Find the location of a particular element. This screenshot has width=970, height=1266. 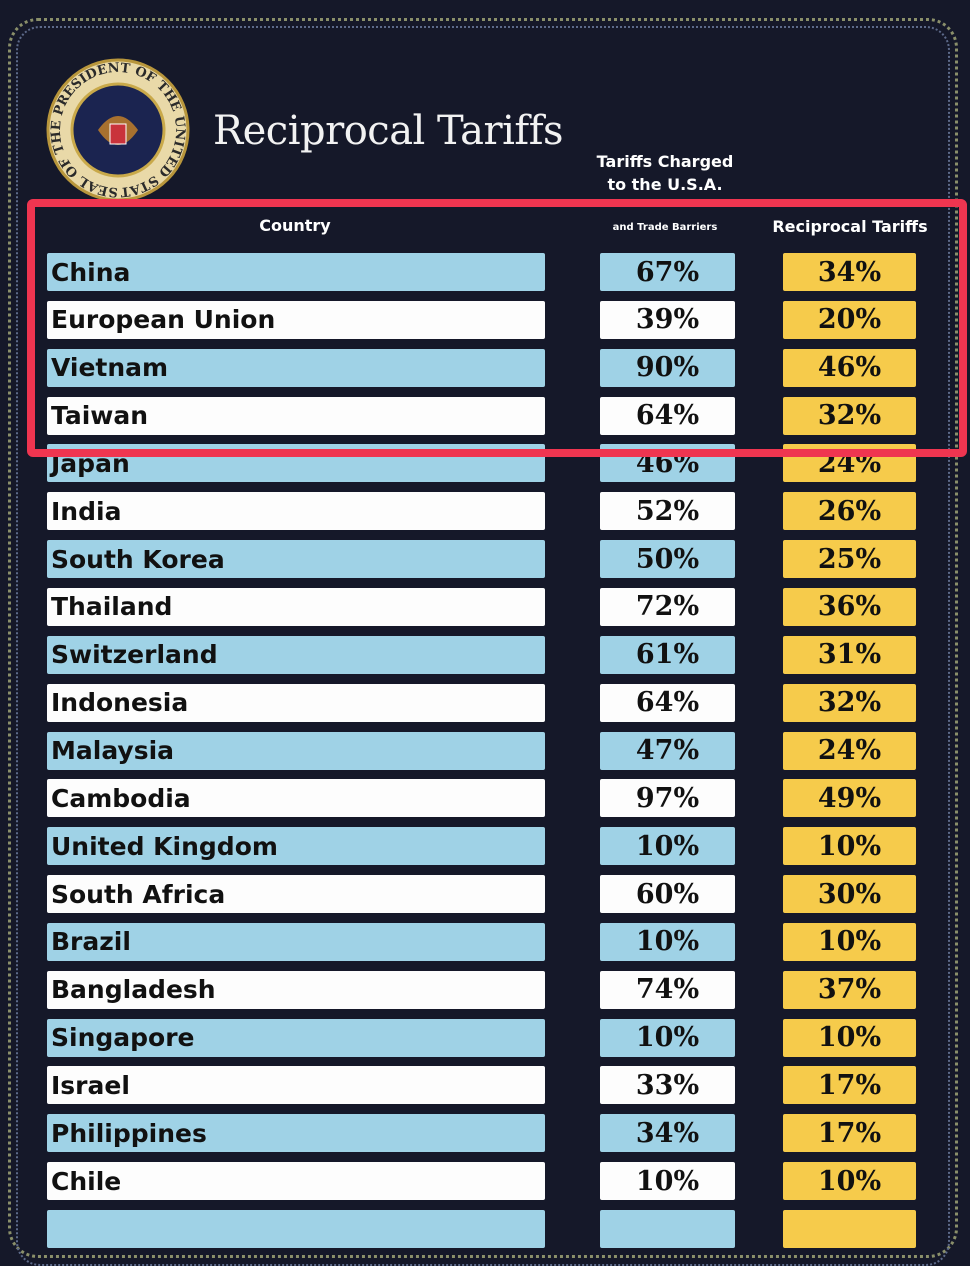

country-cell: European Union is located at coordinates (296, 319).